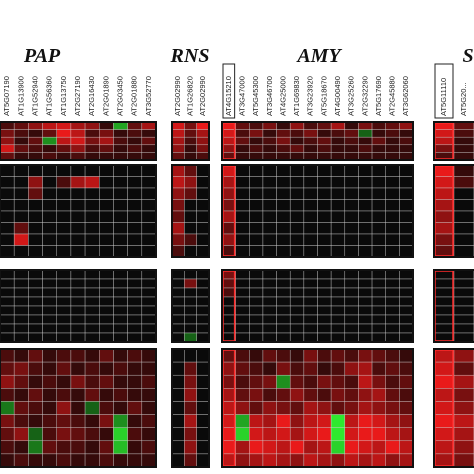 Image resolution: width=474 pixels, height=474 pixels. I want to click on gene-label: AT2G03450, so click(120, 96).